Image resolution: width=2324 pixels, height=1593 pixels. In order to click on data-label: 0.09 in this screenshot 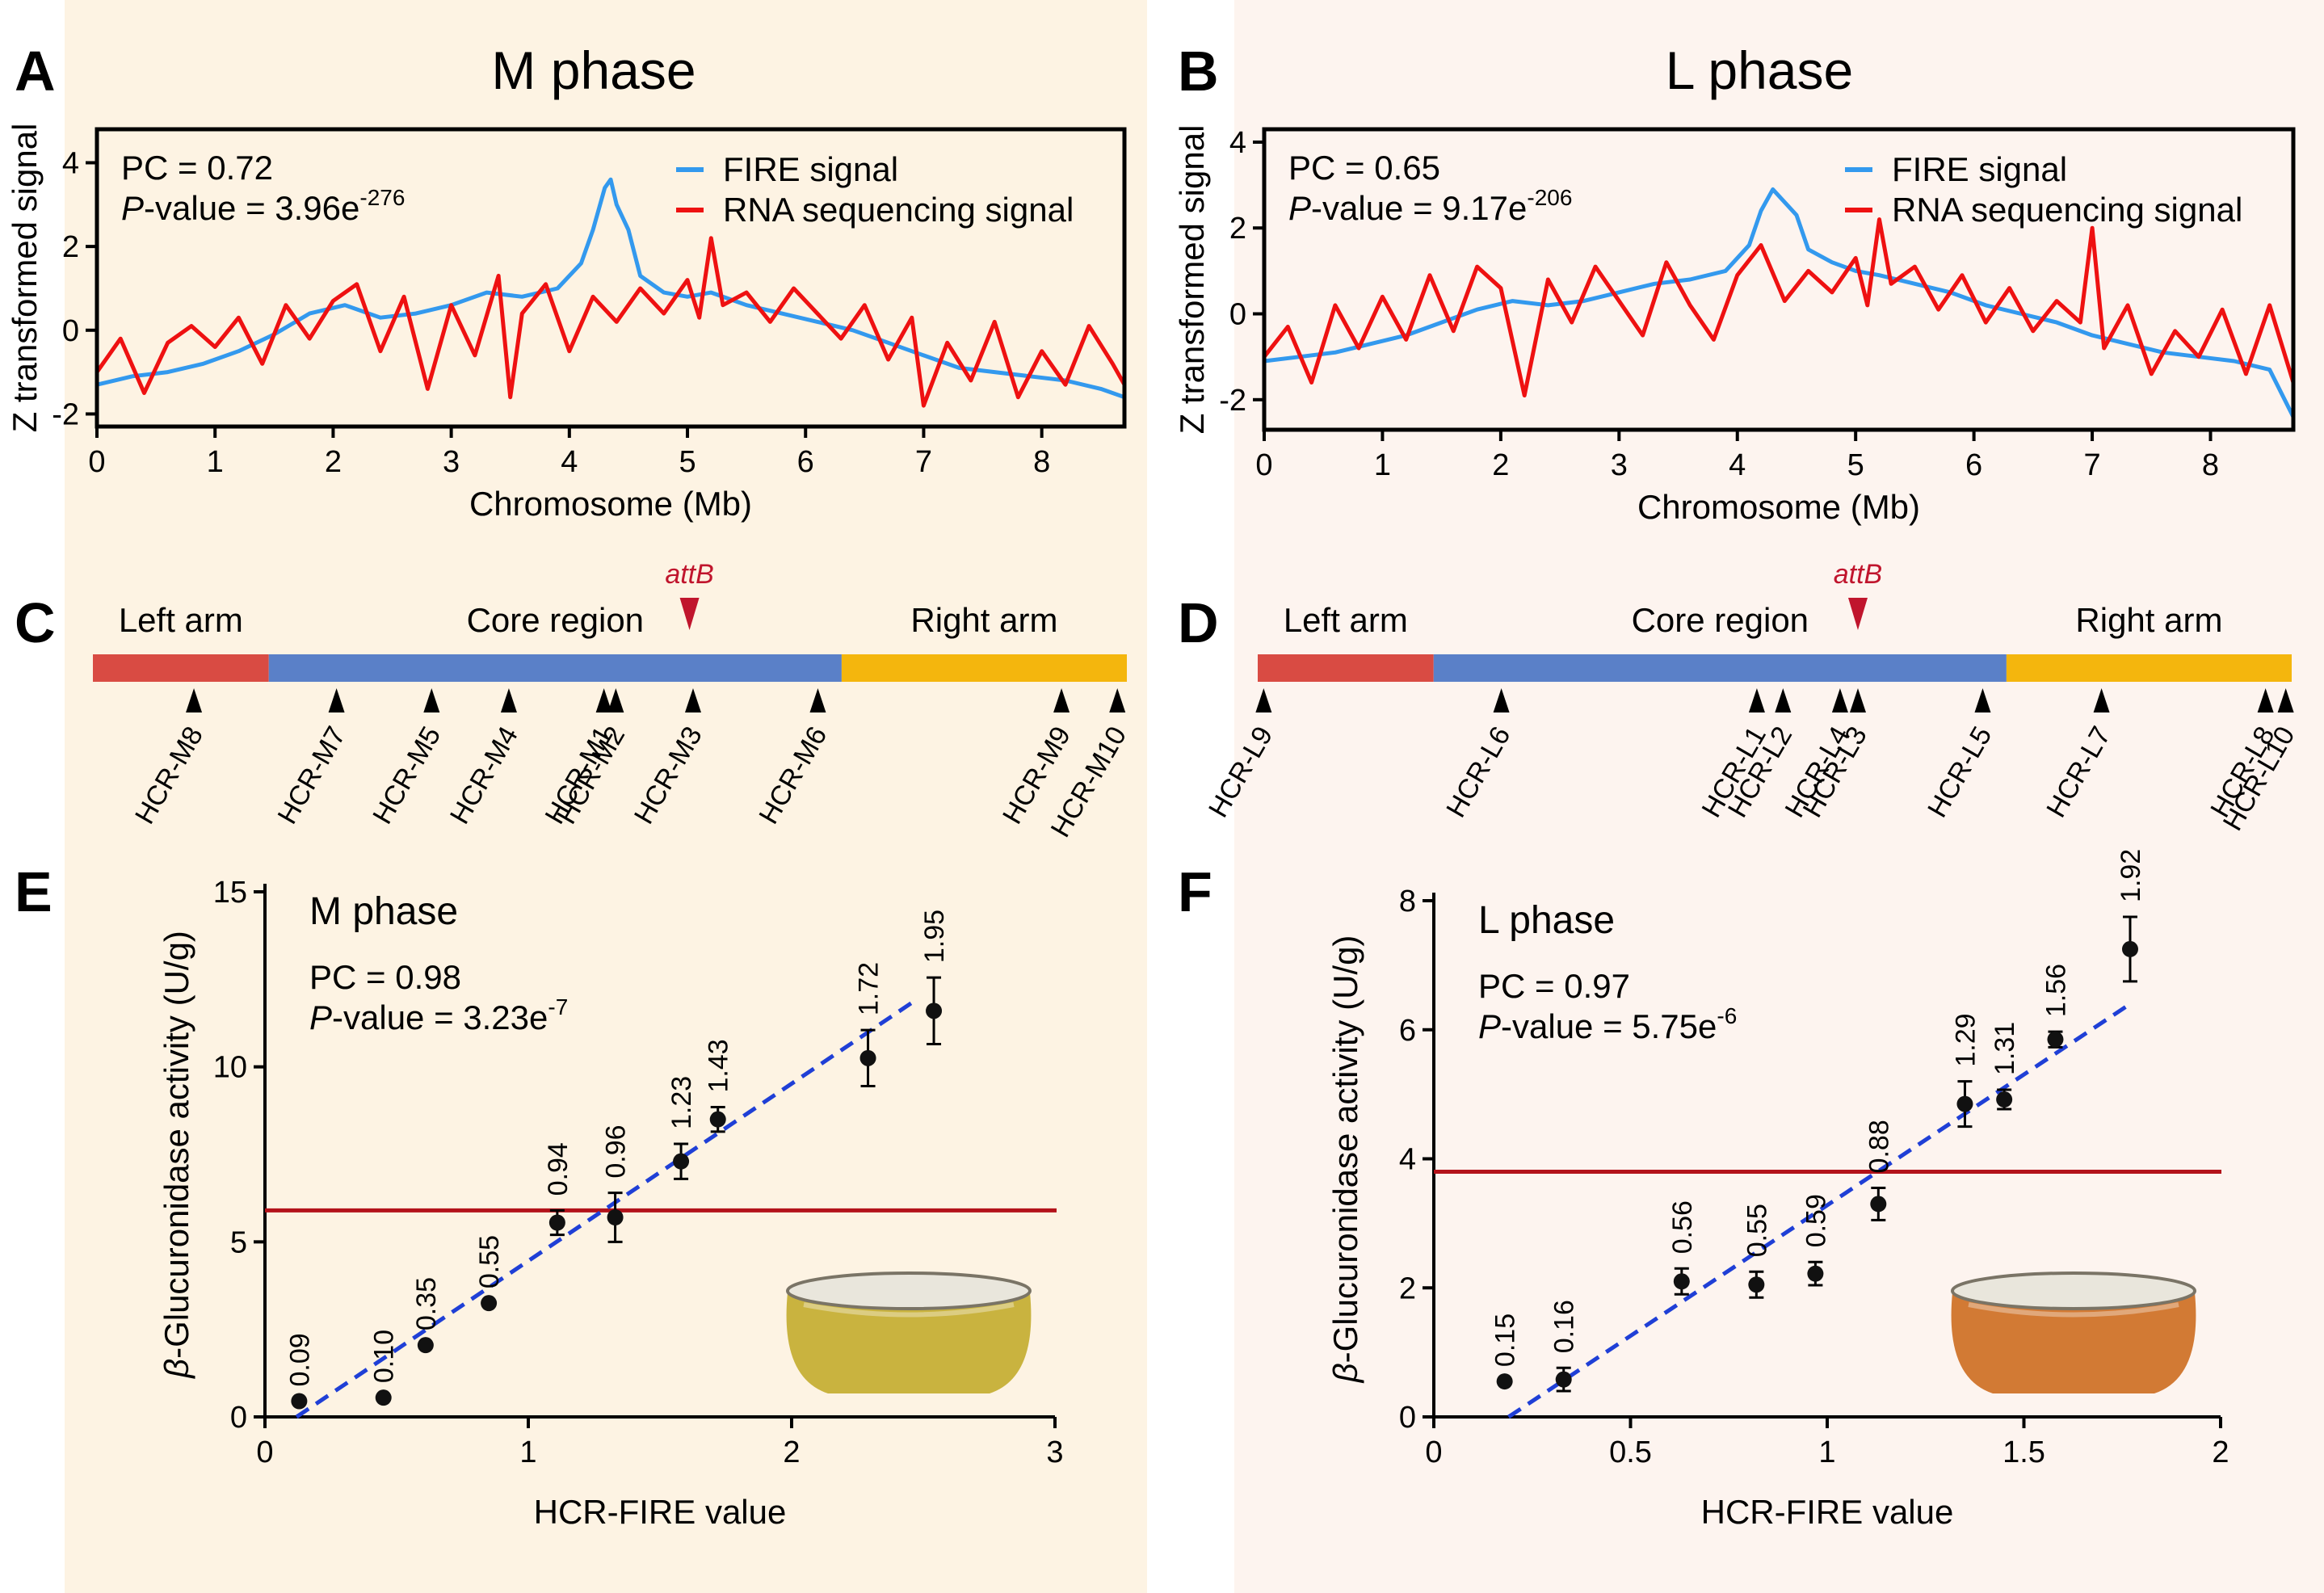, I will do `click(299, 1359)`.